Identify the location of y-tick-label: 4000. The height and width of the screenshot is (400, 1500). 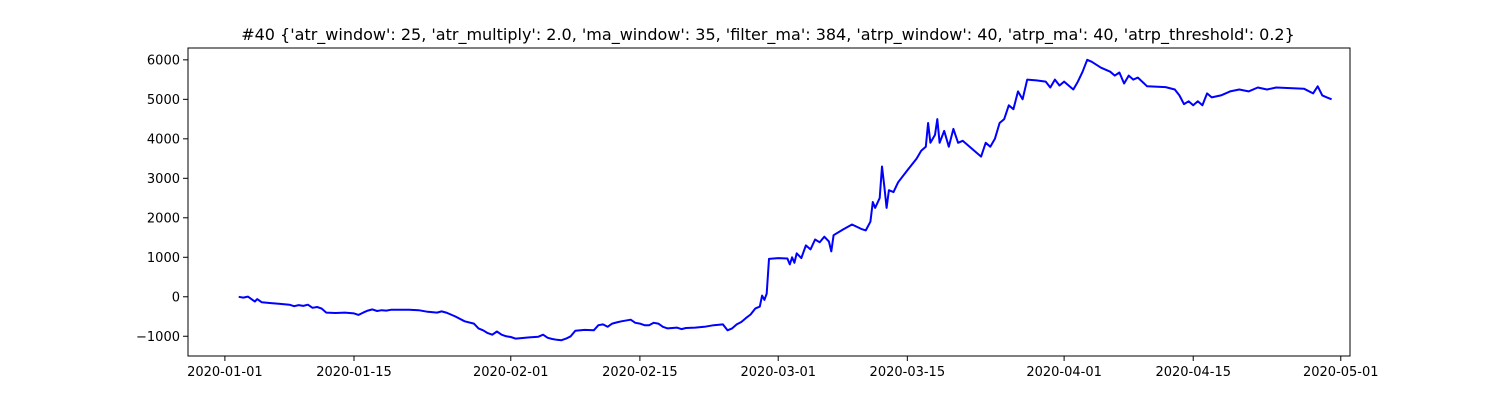
(163, 139).